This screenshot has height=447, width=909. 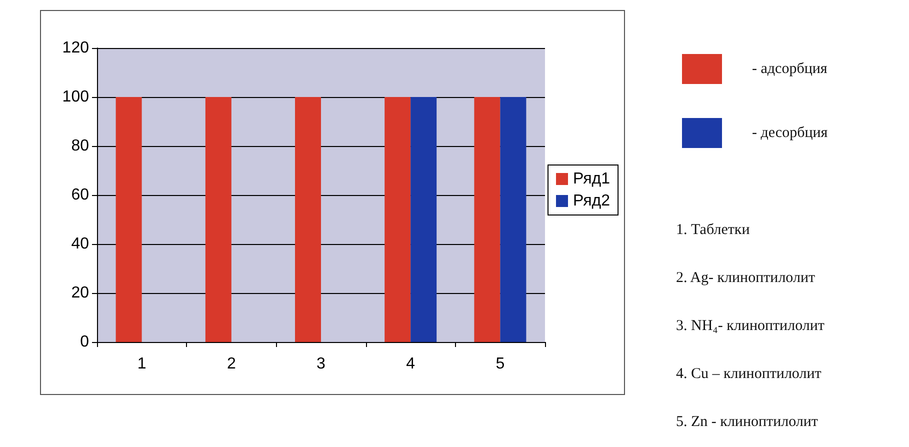 I want to click on legend-label: Ряд1, so click(x=591, y=179).